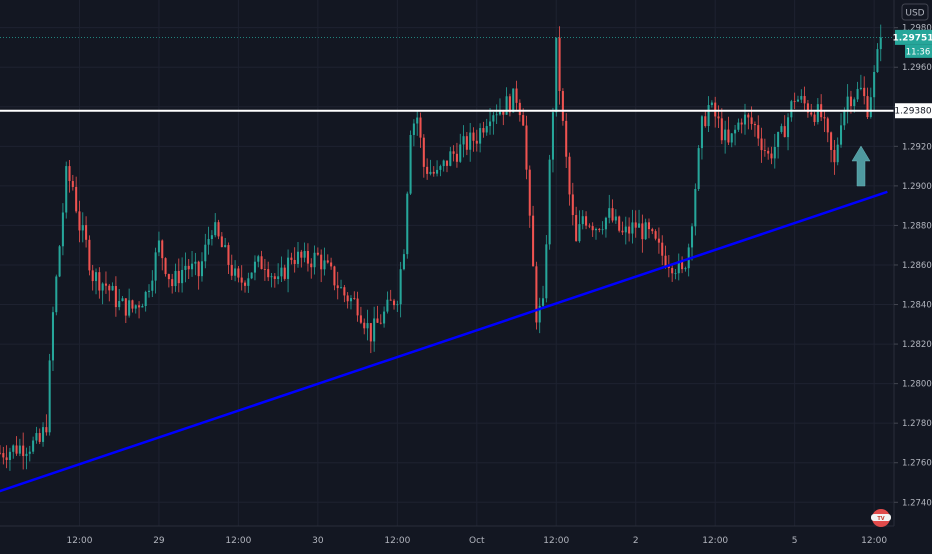 The image size is (932, 554). Describe the element at coordinates (917, 385) in the screenshot. I see `y-tick-label: 1.28000` at that location.